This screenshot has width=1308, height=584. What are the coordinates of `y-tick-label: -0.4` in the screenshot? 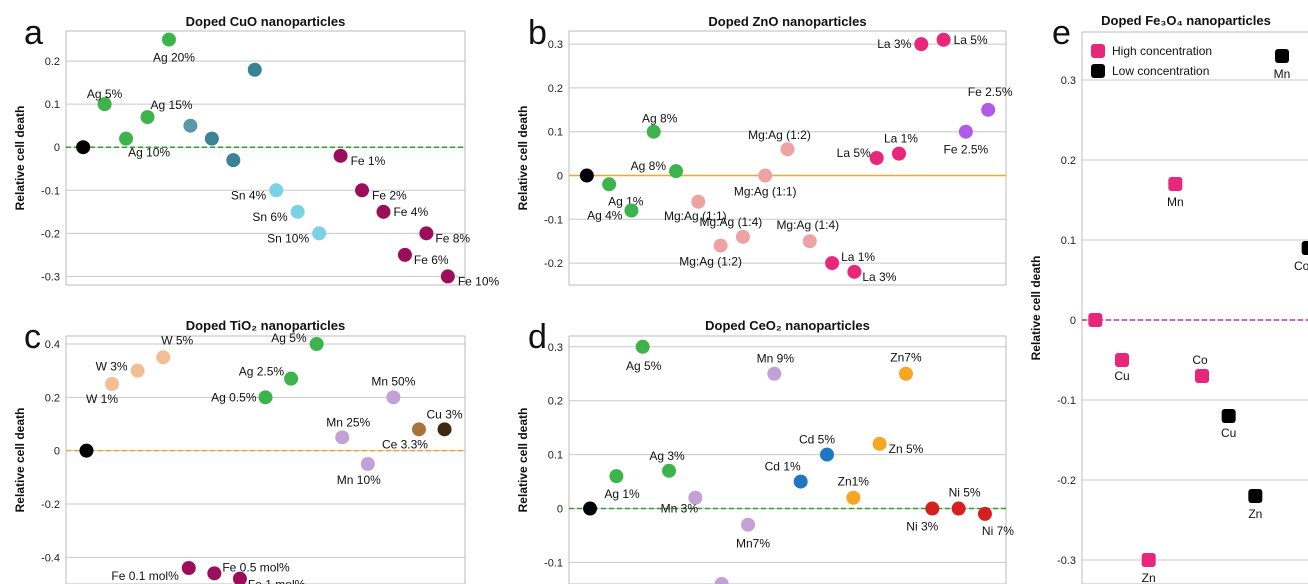 It's located at (50, 558).